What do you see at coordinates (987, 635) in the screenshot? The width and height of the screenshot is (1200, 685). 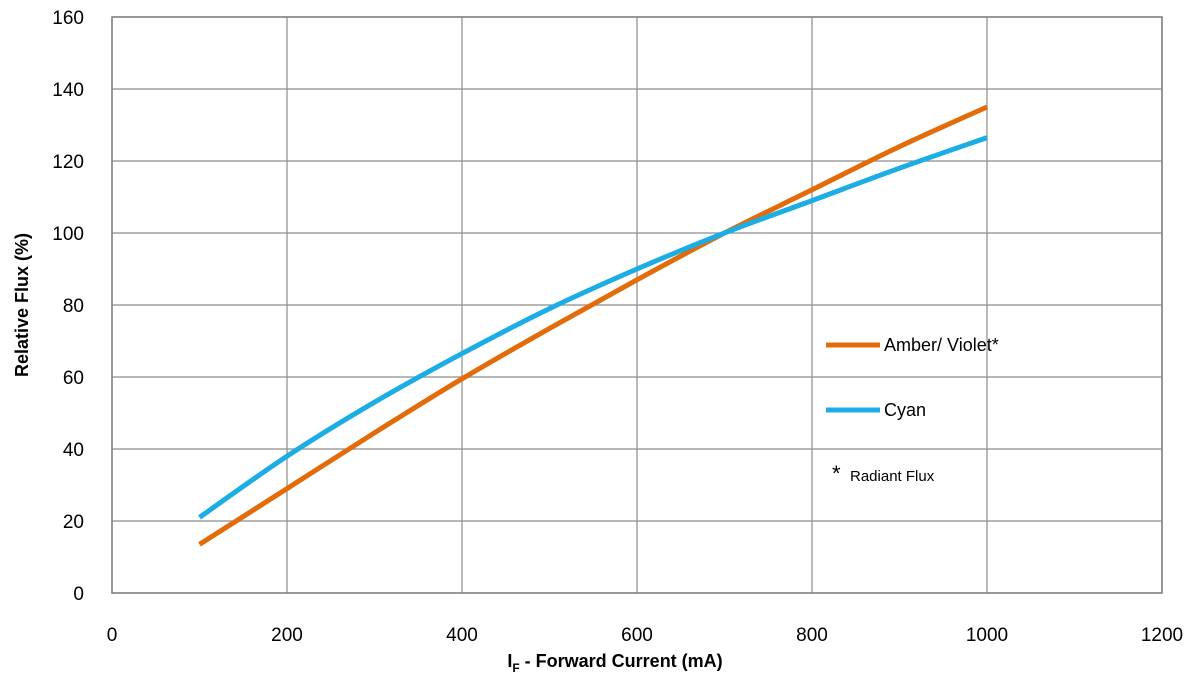 I see `x-tick-label: 1000` at bounding box center [987, 635].